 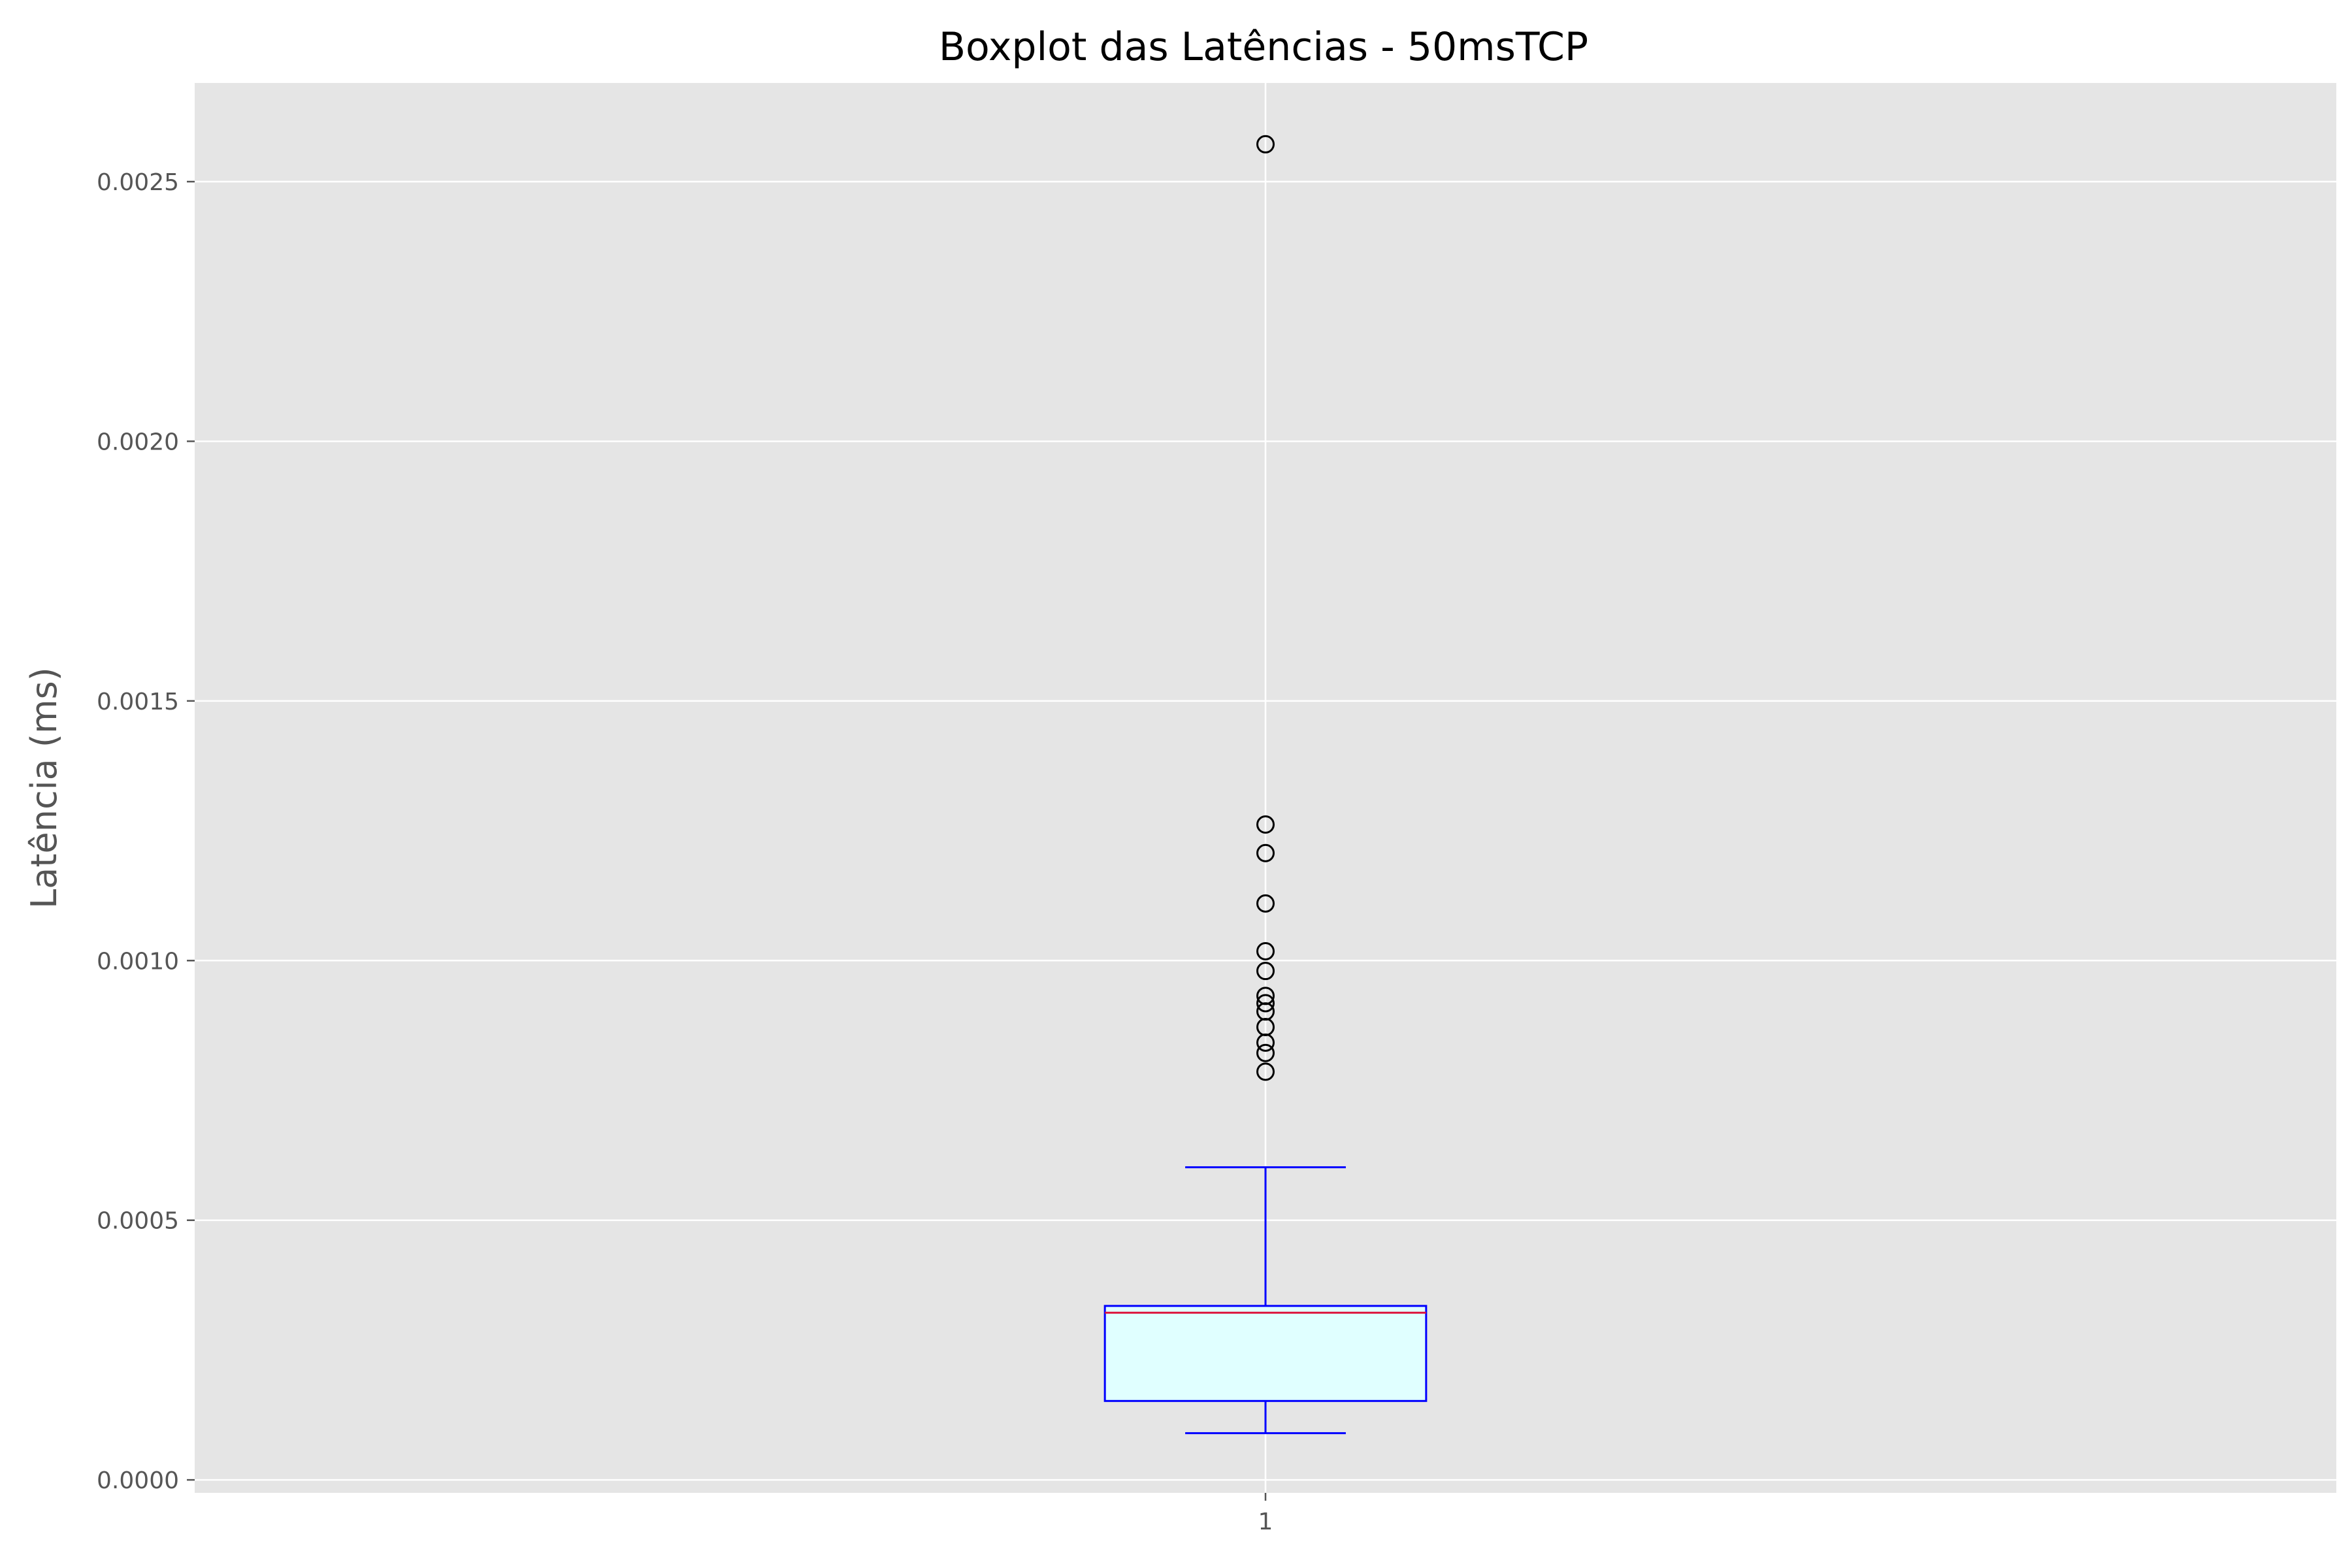 I want to click on chart-title: Boxplot das Latências - 50msTCP, so click(x=1263, y=47).